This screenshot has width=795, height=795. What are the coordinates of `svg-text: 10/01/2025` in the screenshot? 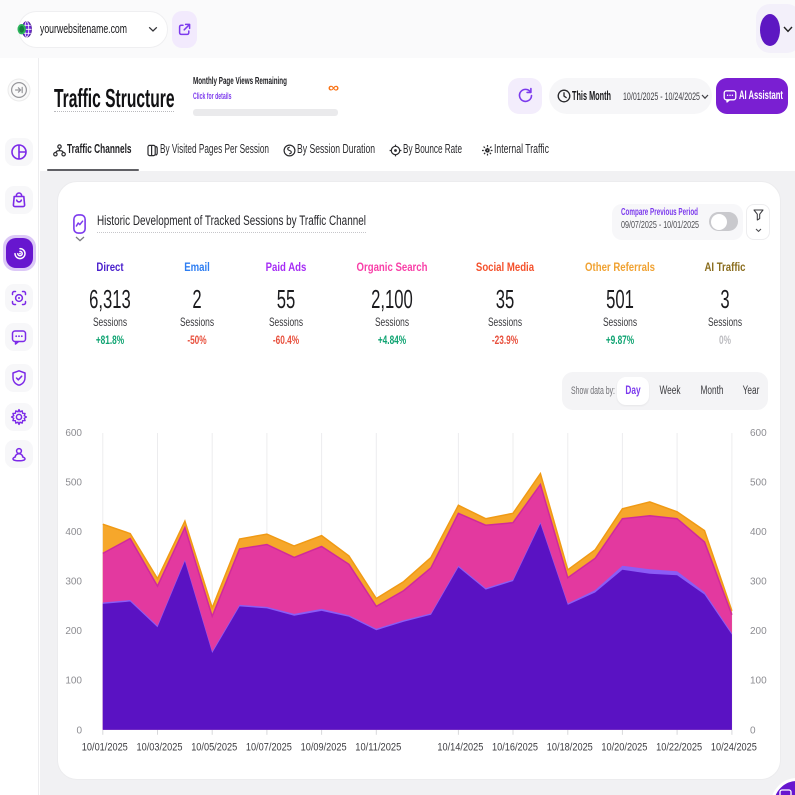 It's located at (105, 748).